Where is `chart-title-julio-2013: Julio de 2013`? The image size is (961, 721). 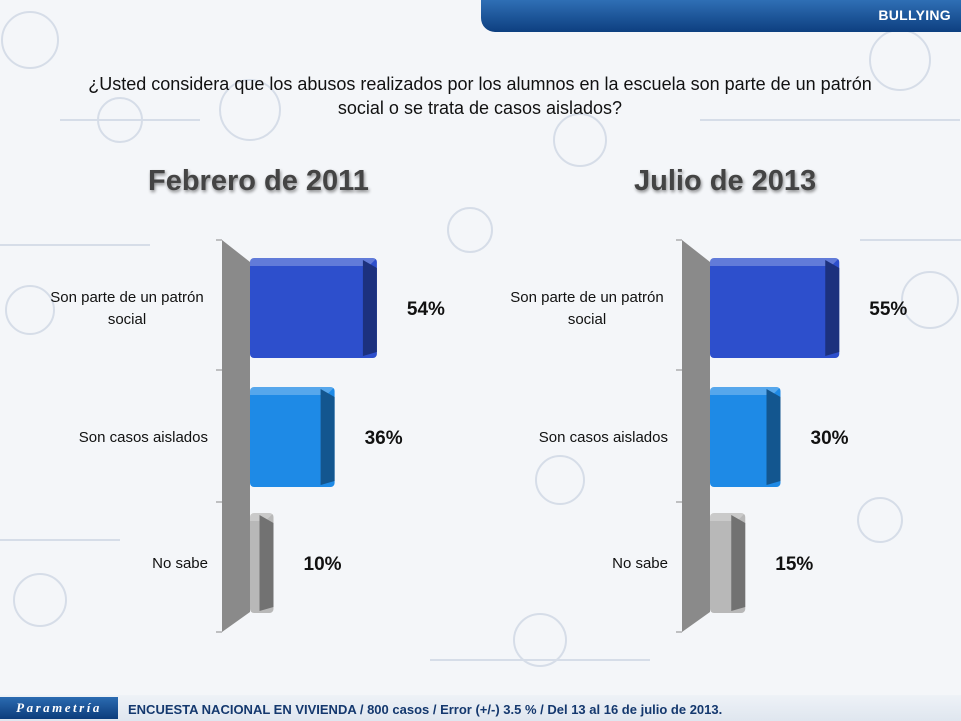 chart-title-julio-2013: Julio de 2013 is located at coordinates (725, 181).